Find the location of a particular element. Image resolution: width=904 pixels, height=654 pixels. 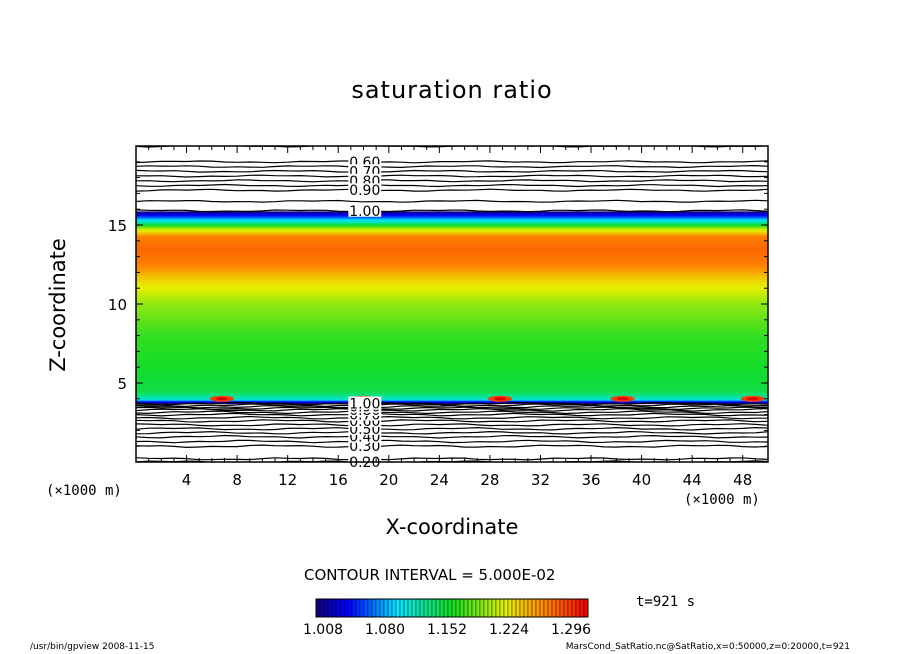

colorbar-frame is located at coordinates (452, 608).